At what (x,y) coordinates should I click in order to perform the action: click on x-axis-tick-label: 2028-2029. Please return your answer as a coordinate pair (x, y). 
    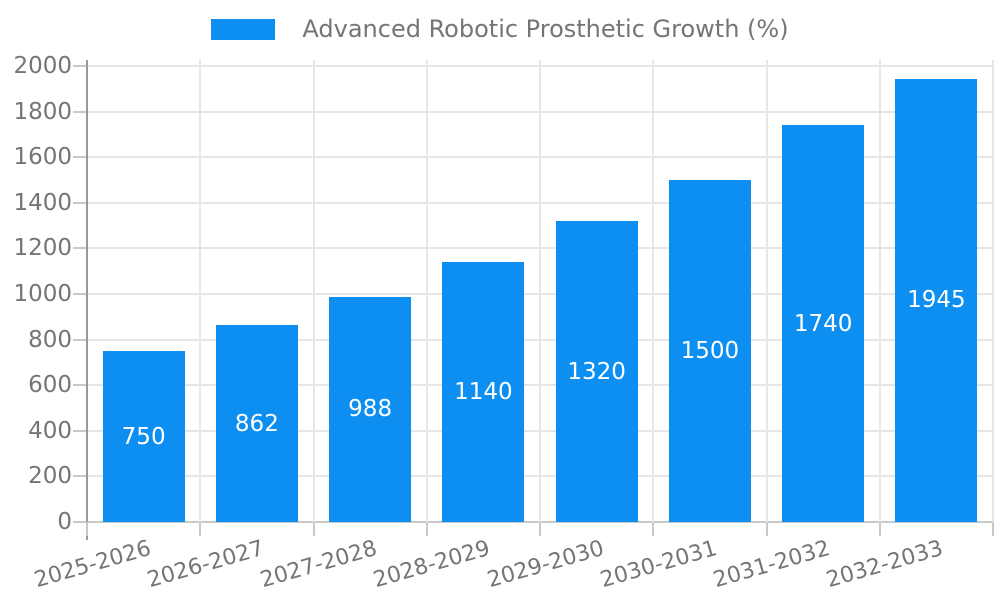
    Looking at the image, I should click on (432, 565).